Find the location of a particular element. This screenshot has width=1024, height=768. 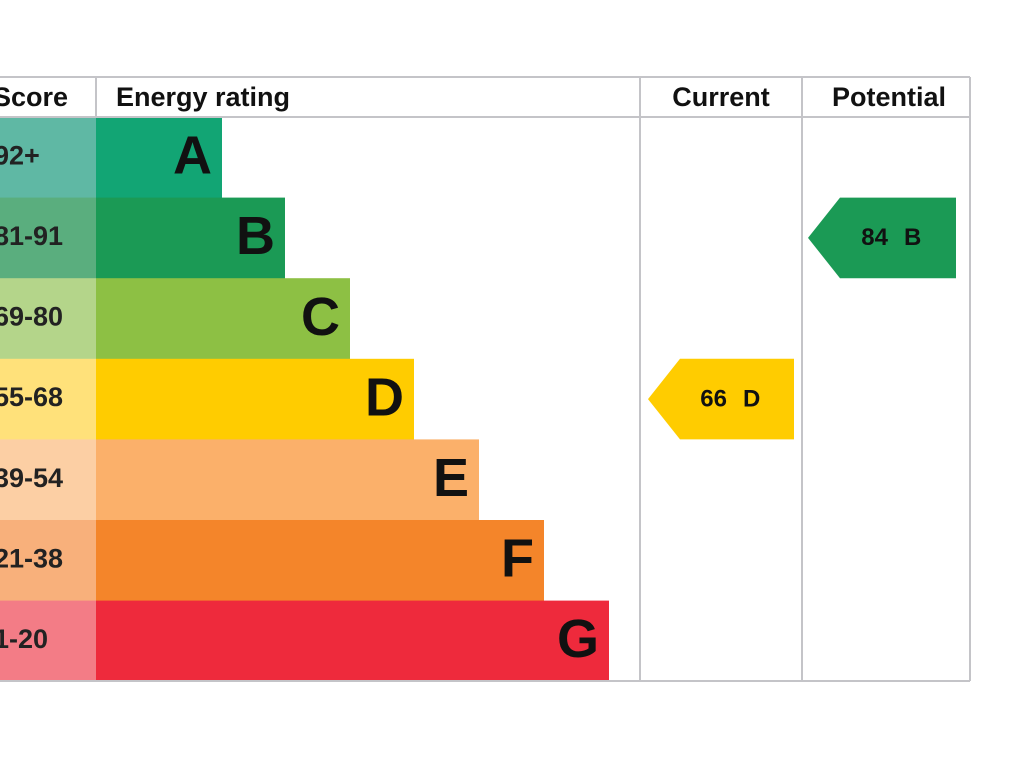

band-letter: C is located at coordinates (320, 317).